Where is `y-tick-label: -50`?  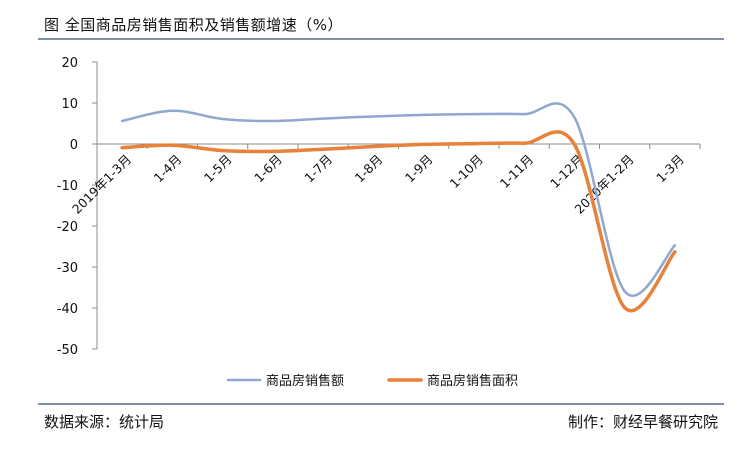 y-tick-label: -50 is located at coordinates (67, 350).